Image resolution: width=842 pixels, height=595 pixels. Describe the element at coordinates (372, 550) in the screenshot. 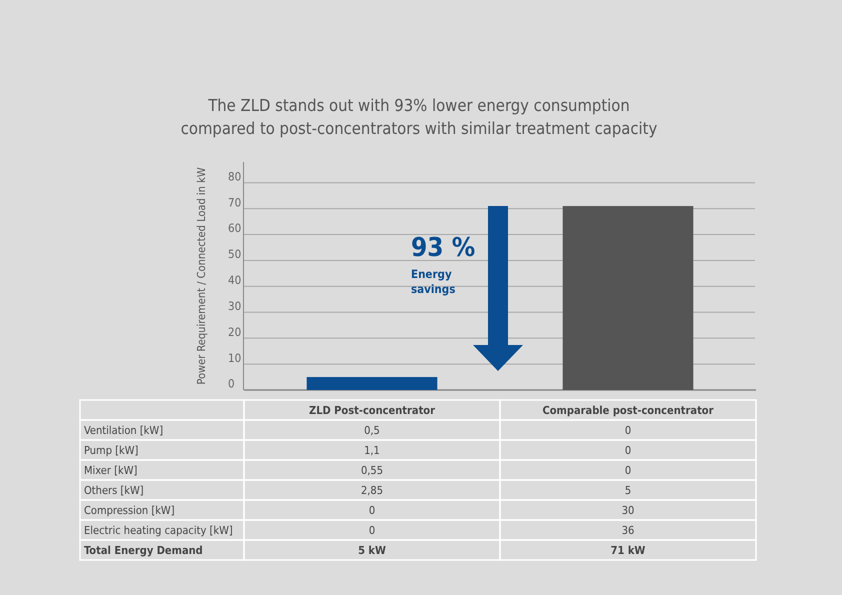

I see `text: 5 kW` at that location.